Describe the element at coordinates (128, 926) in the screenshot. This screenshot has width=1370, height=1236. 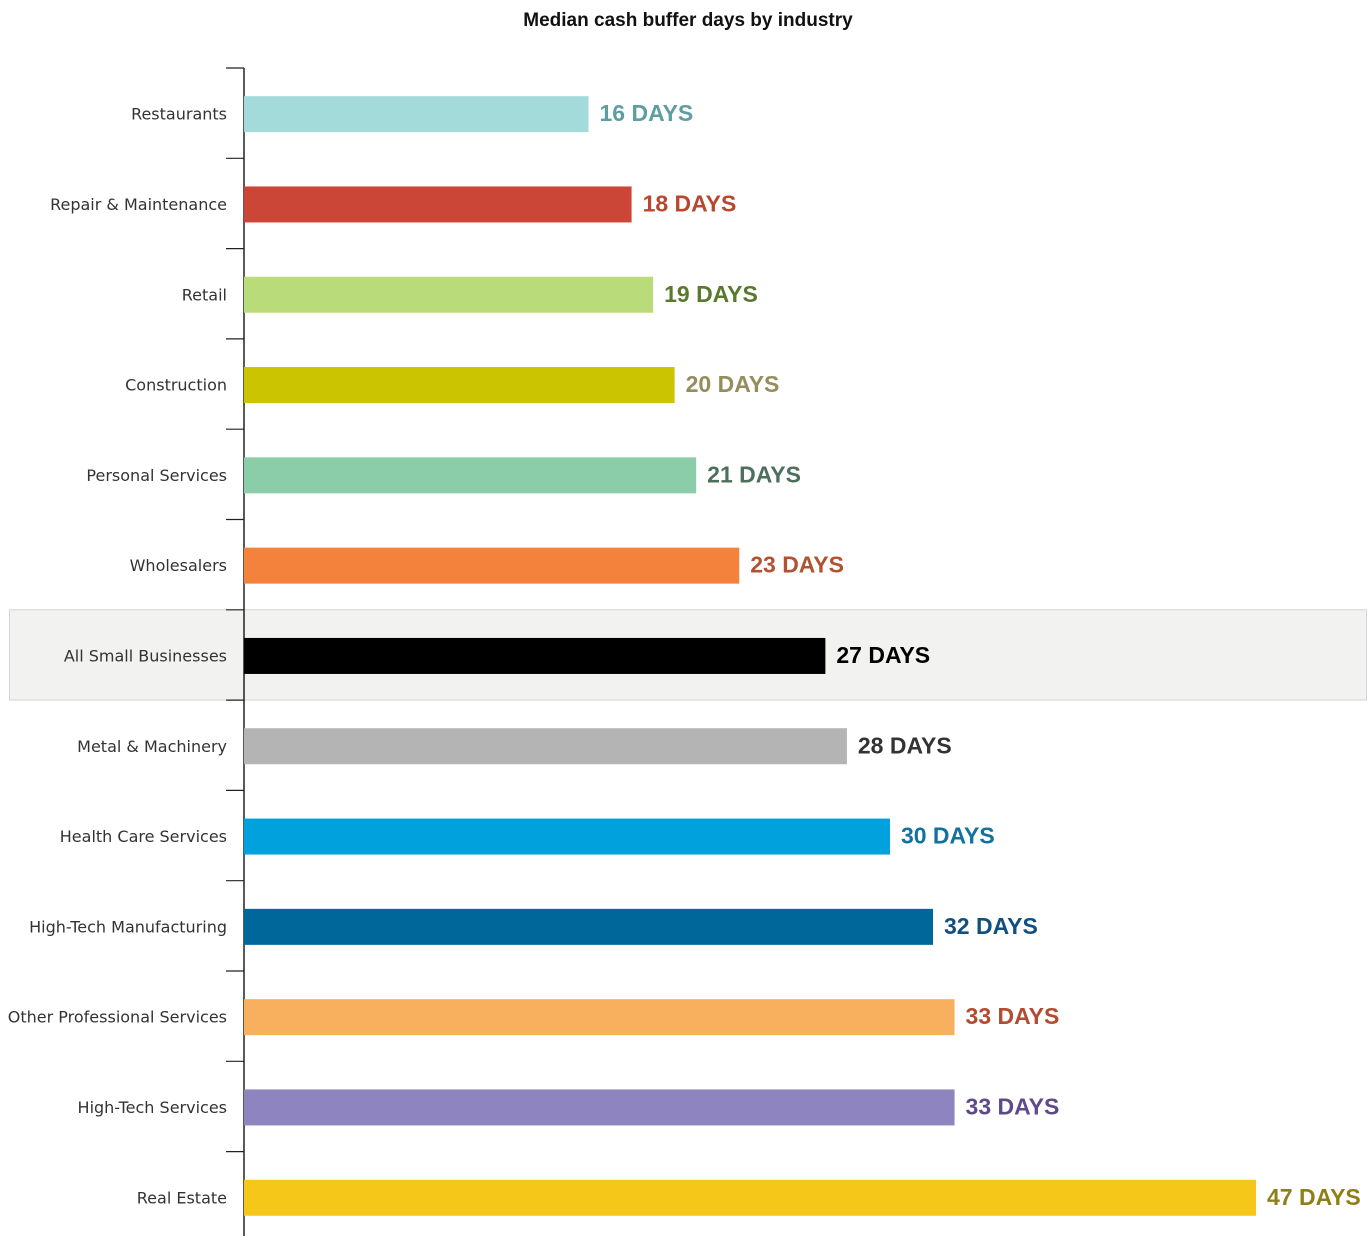
I see `category-label: High-Tech Manufacturing` at that location.